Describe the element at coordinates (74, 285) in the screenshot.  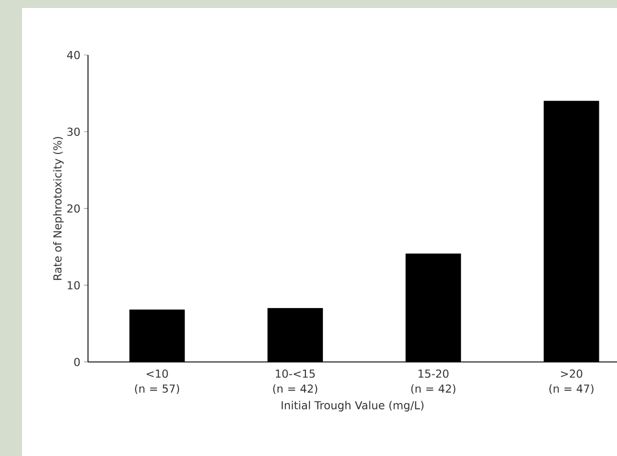
I see `y-tick-label: 10` at that location.